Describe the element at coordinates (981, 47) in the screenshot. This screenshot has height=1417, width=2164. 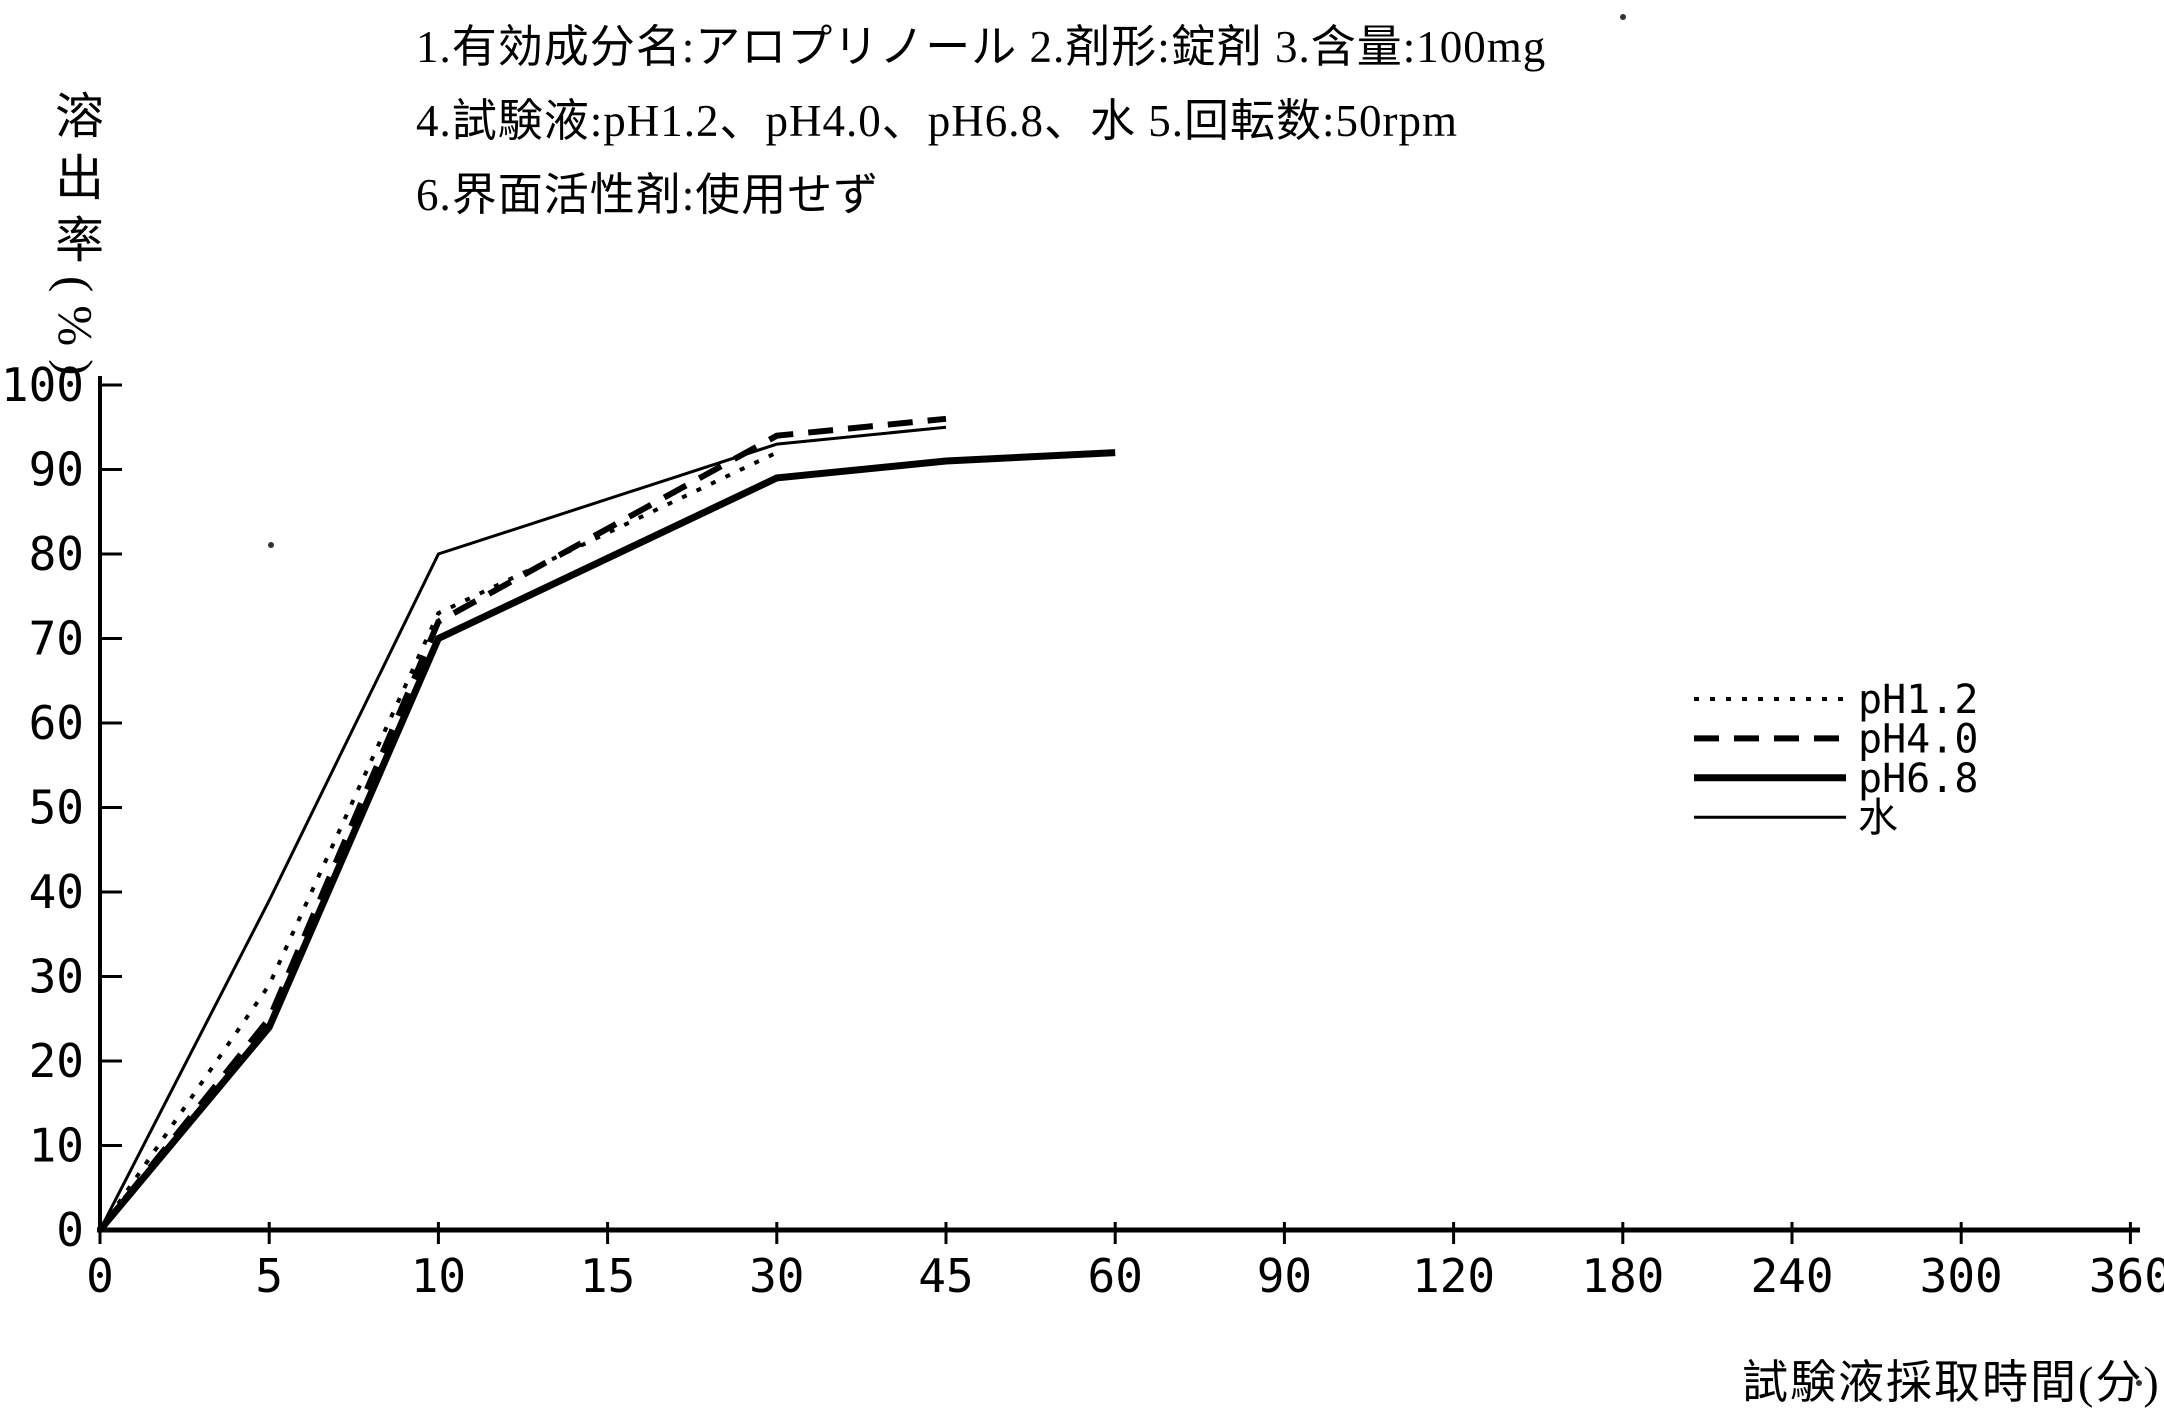
I see `condition-line-1: 1.有効成分名:アロプリノール 2.剤形:錠剤 3.含量:100mg` at that location.